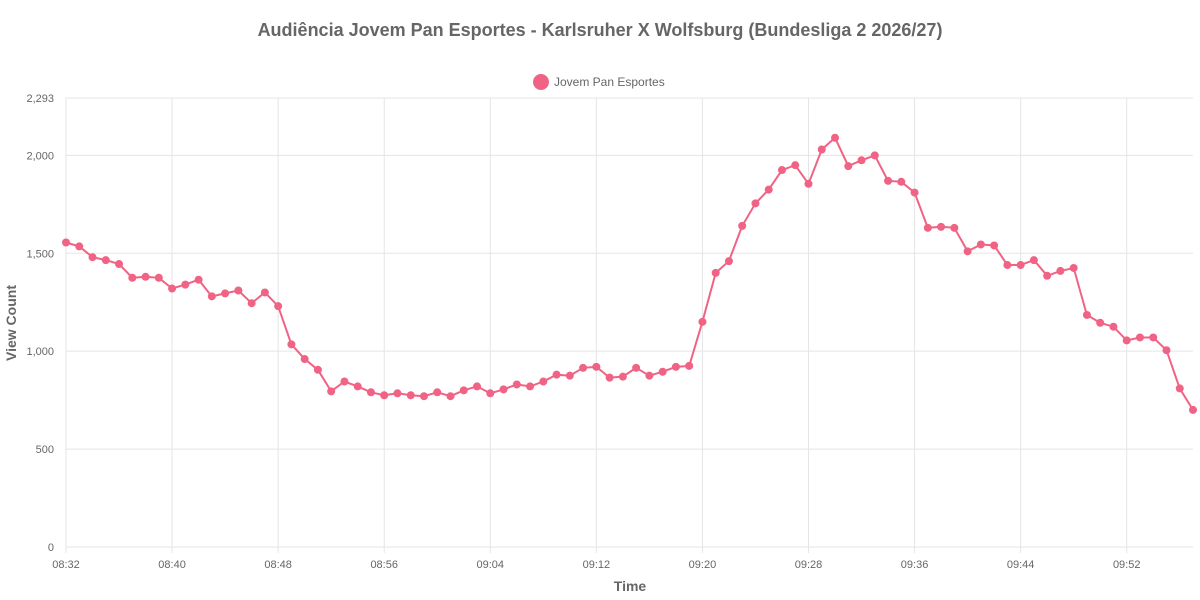 Image resolution: width=1200 pixels, height=600 pixels. Describe the element at coordinates (599, 82) in the screenshot. I see `legend: Jovem Pan Esportes` at that location.